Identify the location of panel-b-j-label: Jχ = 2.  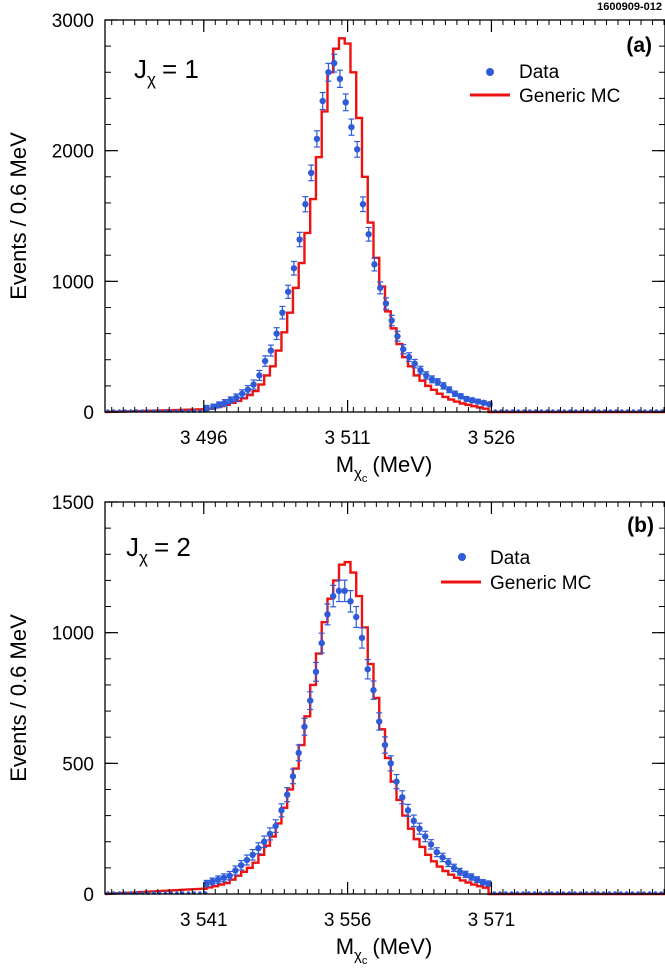
(158, 549).